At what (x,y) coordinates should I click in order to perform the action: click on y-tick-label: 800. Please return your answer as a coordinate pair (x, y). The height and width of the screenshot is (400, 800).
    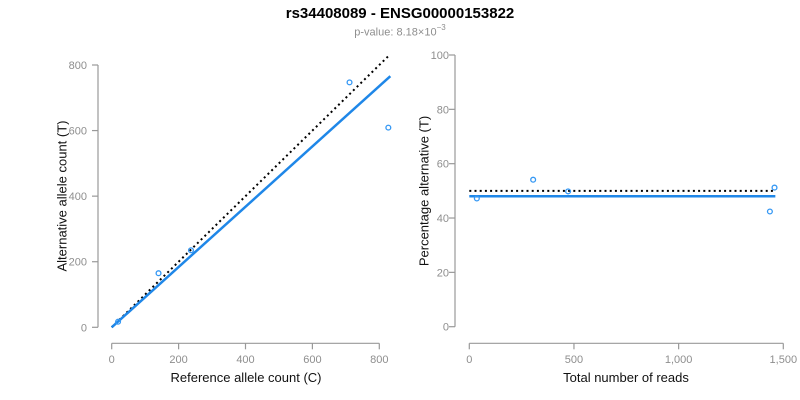
    Looking at the image, I should click on (78, 66).